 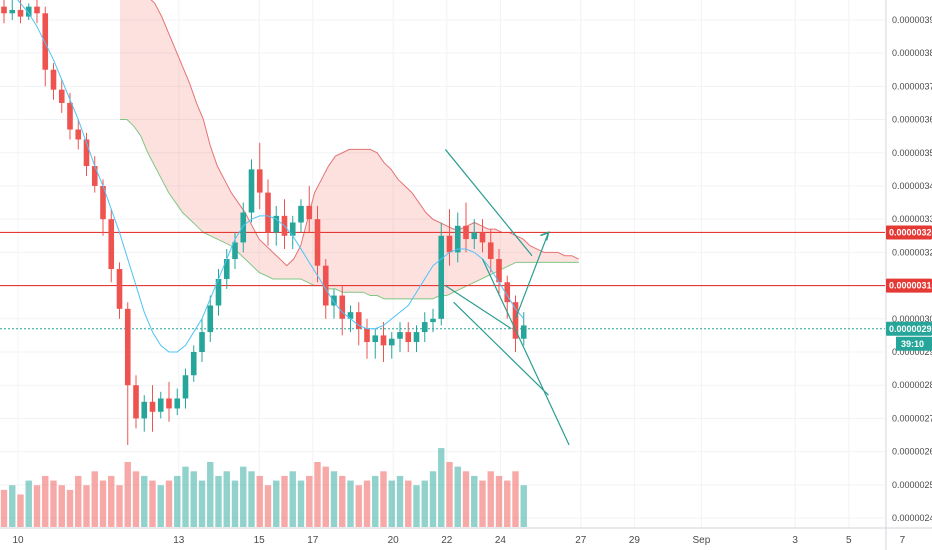 I want to click on countdown-tag: 39:10, so click(x=912, y=344).